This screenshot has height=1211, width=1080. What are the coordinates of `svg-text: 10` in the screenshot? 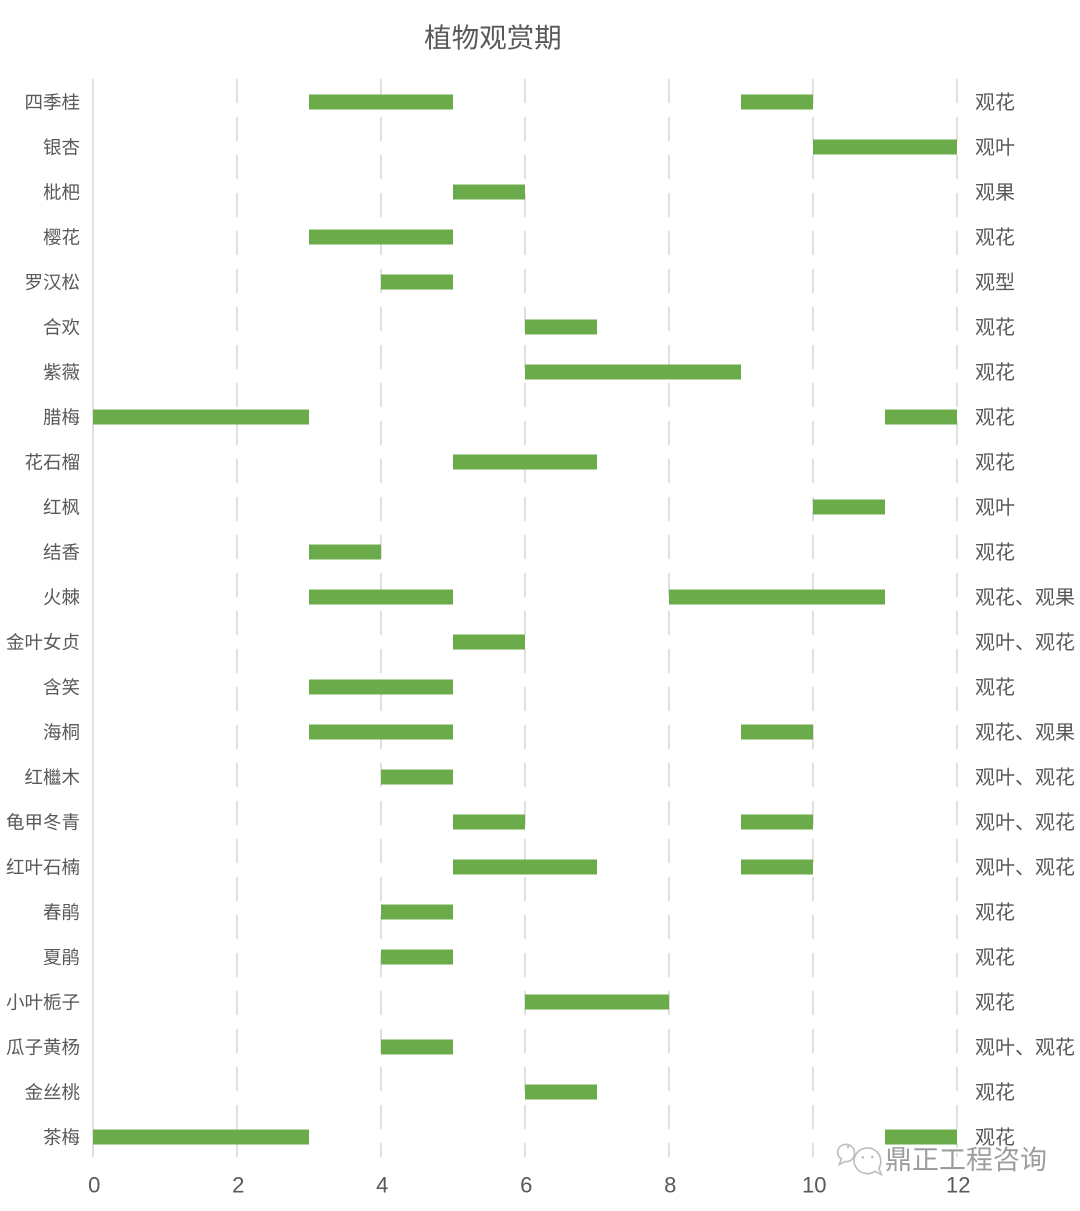 It's located at (814, 1185).